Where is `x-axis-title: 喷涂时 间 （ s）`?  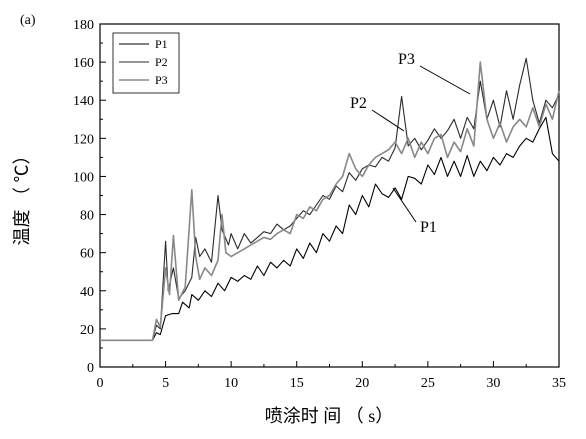
x-axis-title: 喷涂时 间 （ s） is located at coordinates (329, 416).